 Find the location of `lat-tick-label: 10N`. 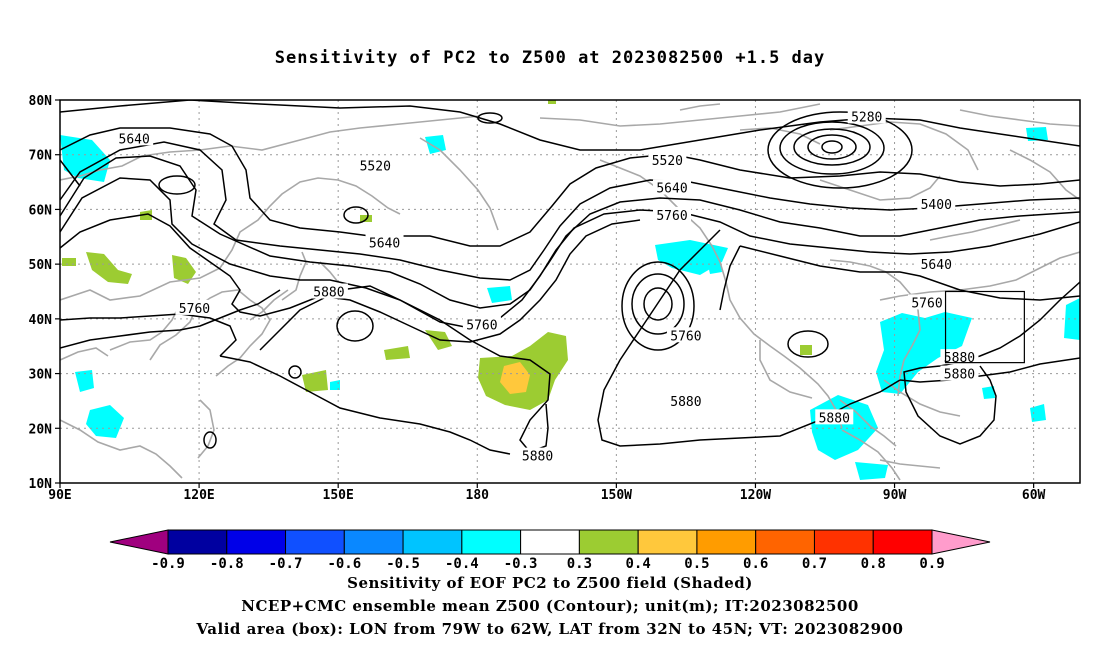

lat-tick-label: 10N is located at coordinates (41, 484).